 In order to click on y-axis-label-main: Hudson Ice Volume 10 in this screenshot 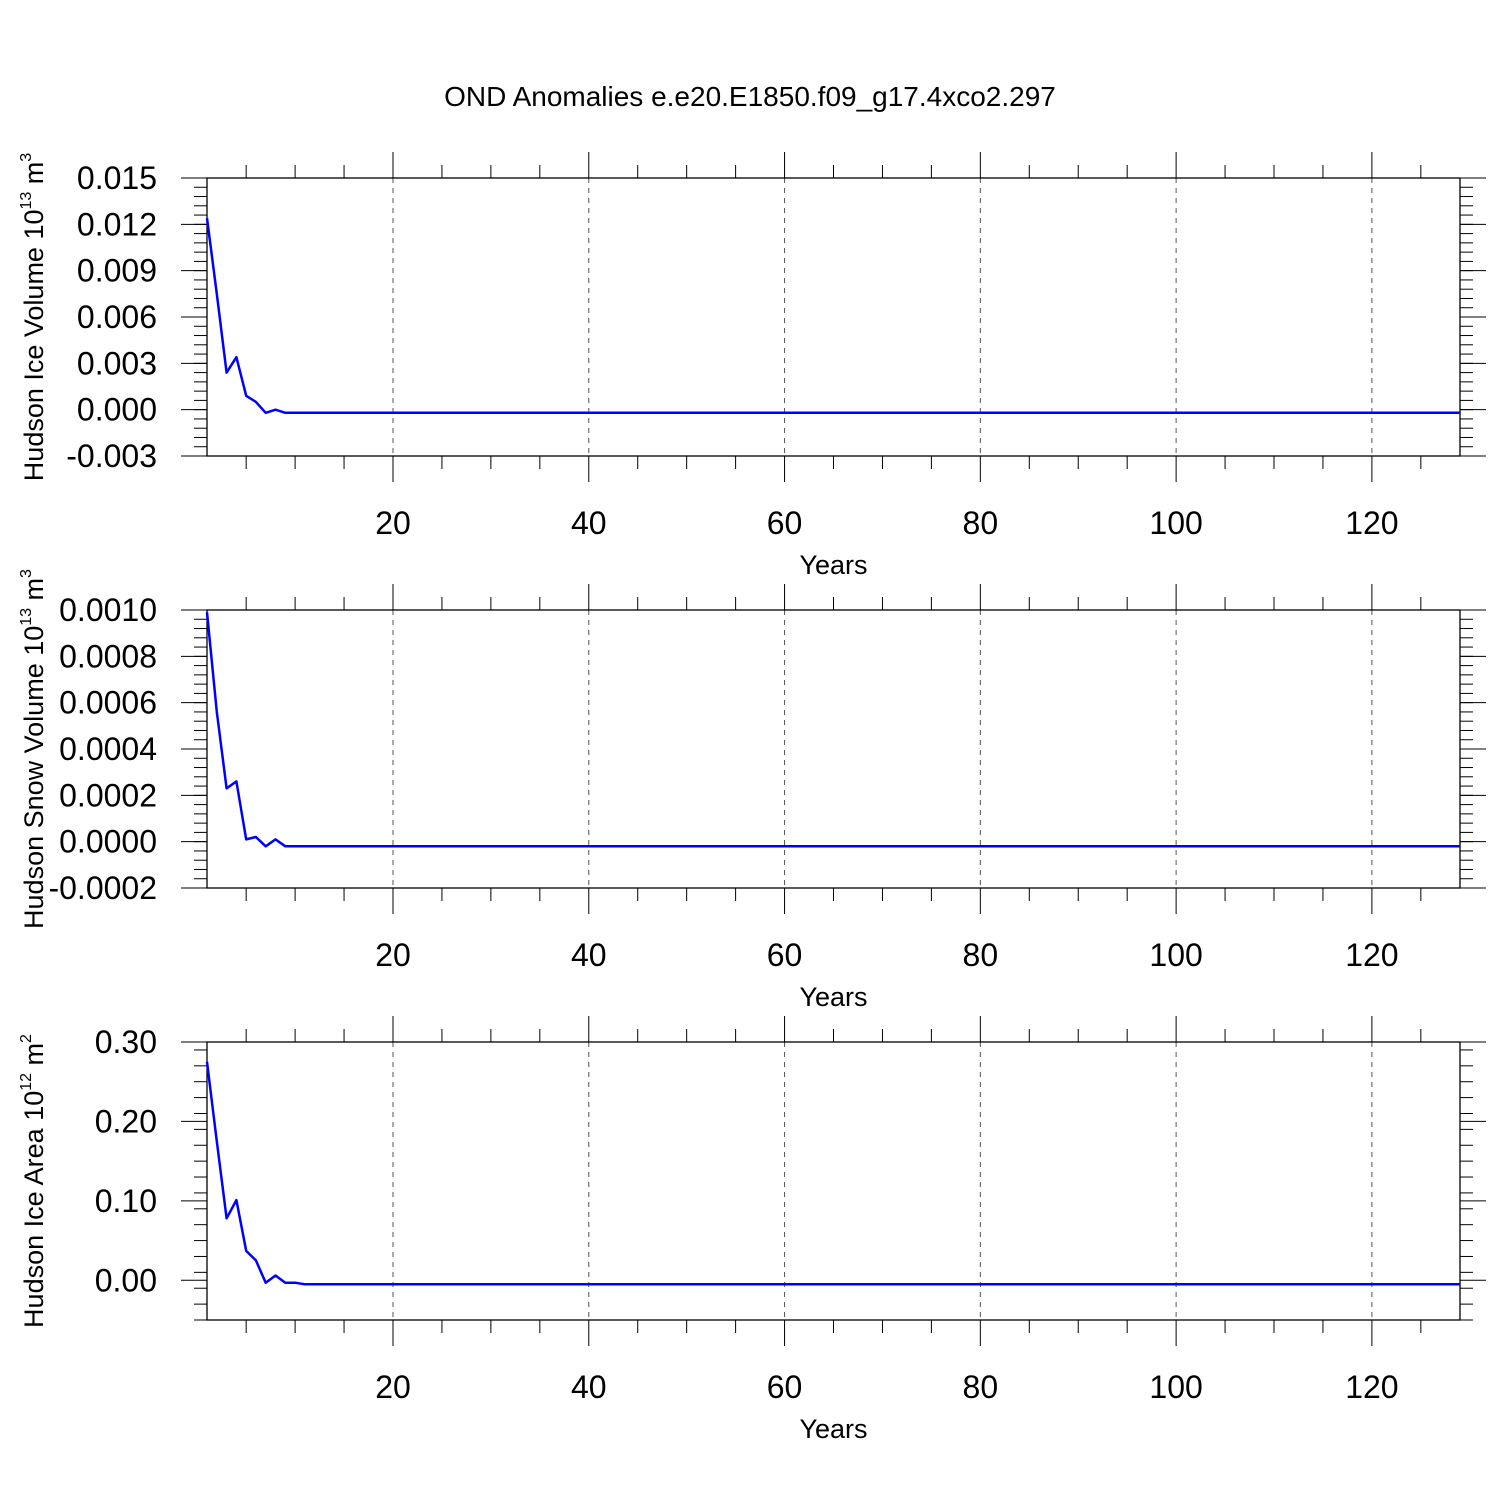, I will do `click(34, 346)`.